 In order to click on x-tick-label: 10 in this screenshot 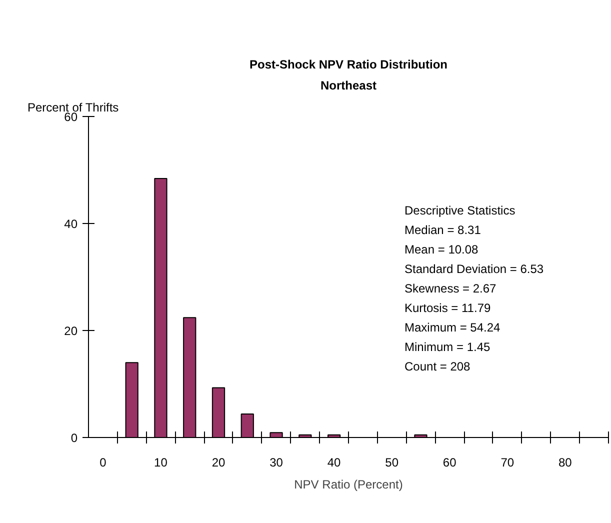, I will do `click(161, 463)`.